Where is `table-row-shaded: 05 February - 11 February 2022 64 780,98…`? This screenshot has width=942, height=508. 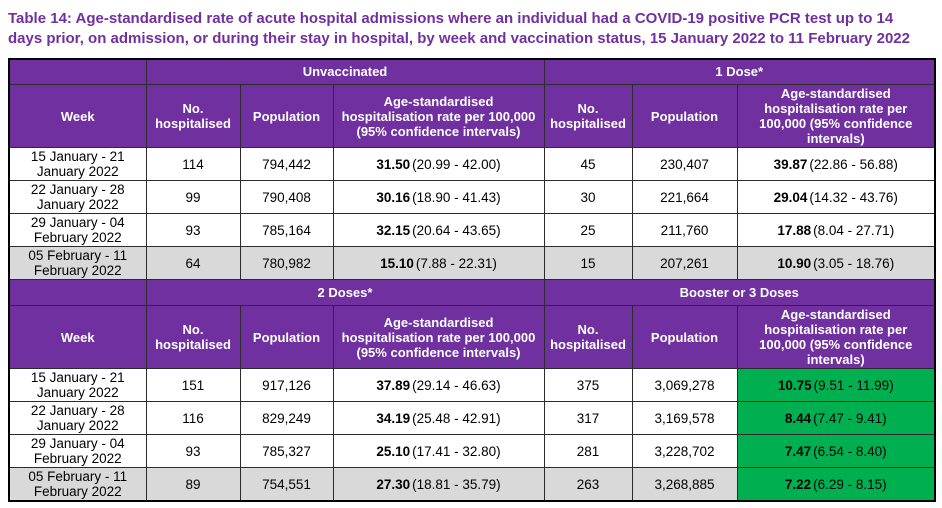
table-row-shaded: 05 February - 11 February 2022 64 780,98… is located at coordinates (472, 263).